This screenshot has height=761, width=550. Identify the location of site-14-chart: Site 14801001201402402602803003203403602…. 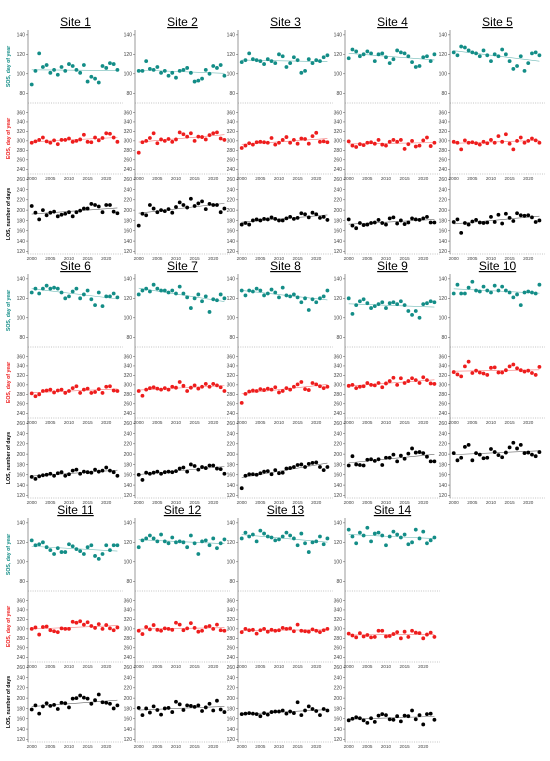
(387, 626).